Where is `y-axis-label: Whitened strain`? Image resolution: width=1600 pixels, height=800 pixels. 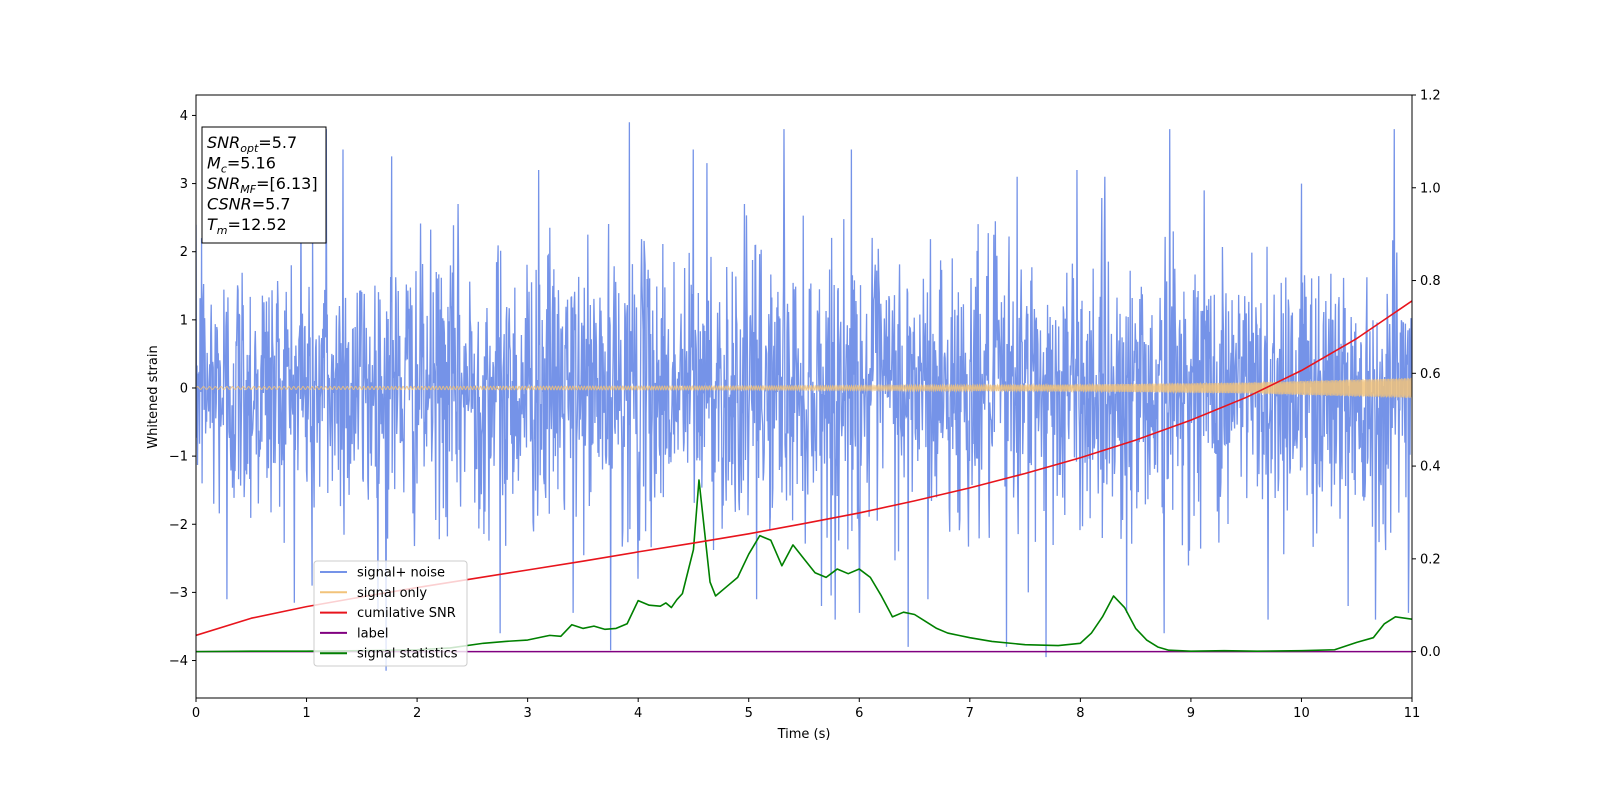
y-axis-label: Whitened strain is located at coordinates (153, 396).